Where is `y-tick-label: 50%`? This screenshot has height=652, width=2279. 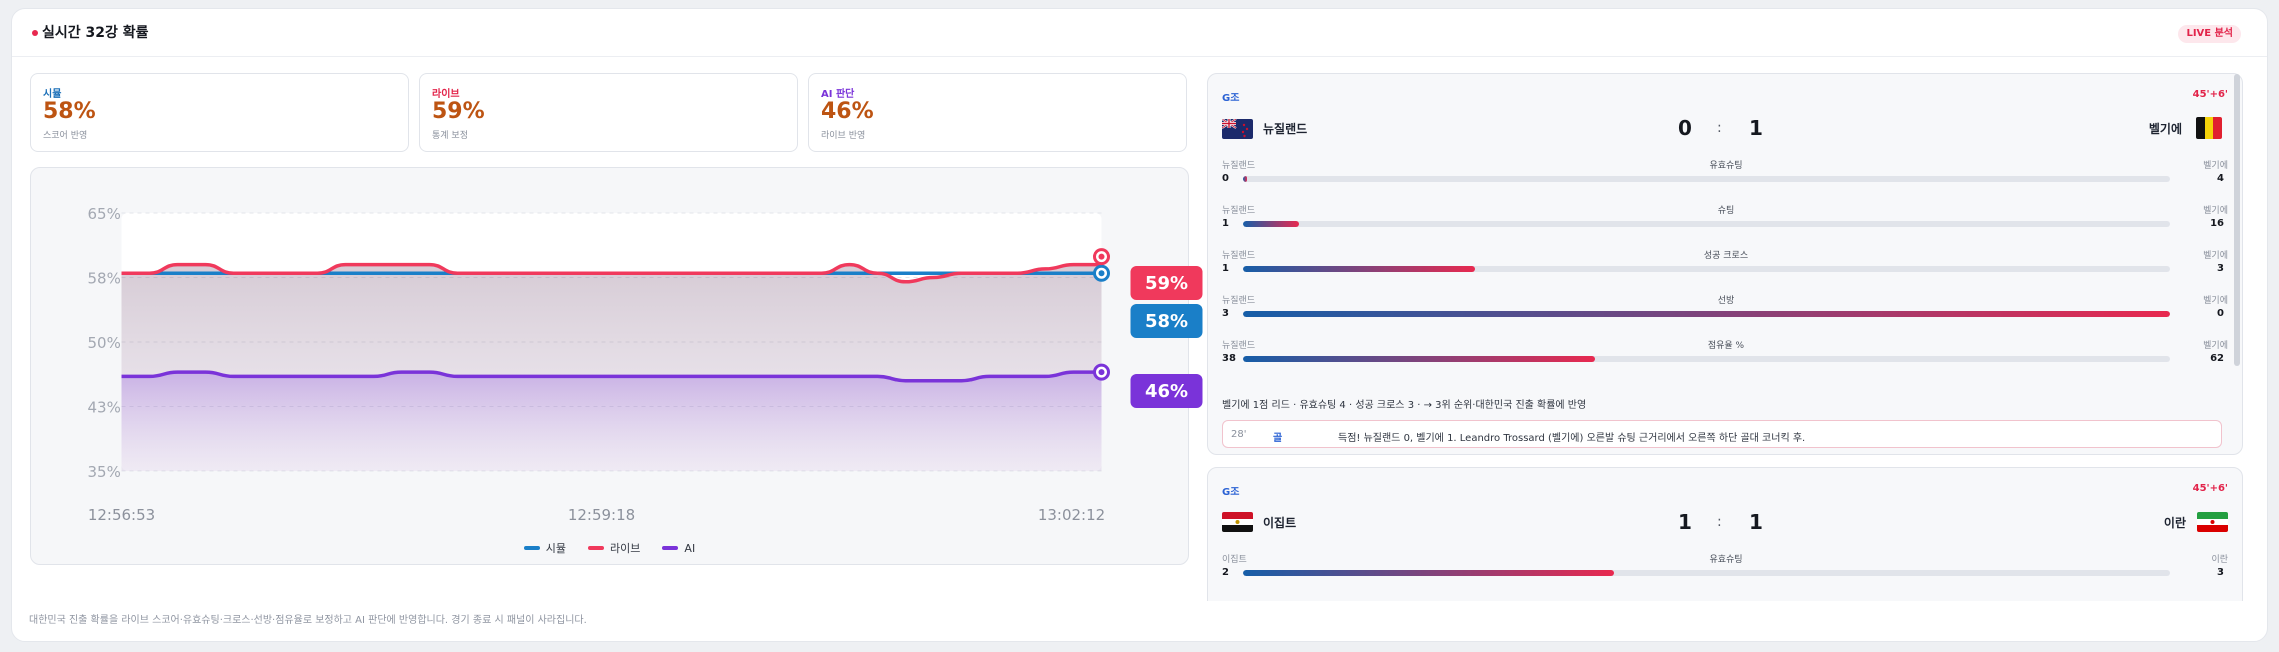 y-tick-label: 50% is located at coordinates (104, 343).